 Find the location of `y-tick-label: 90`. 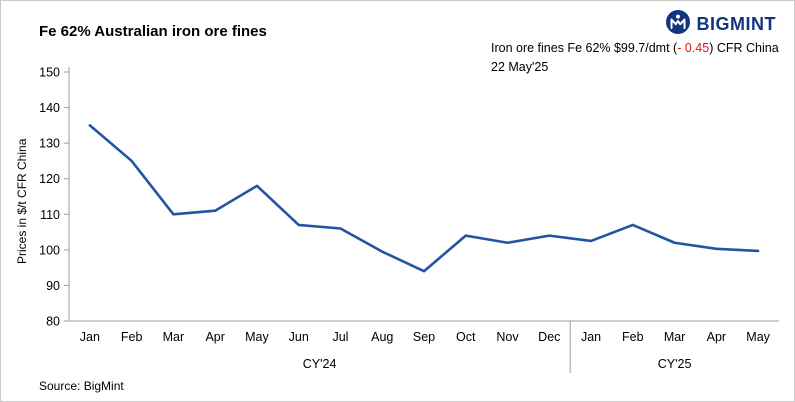

y-tick-label: 90 is located at coordinates (53, 286).